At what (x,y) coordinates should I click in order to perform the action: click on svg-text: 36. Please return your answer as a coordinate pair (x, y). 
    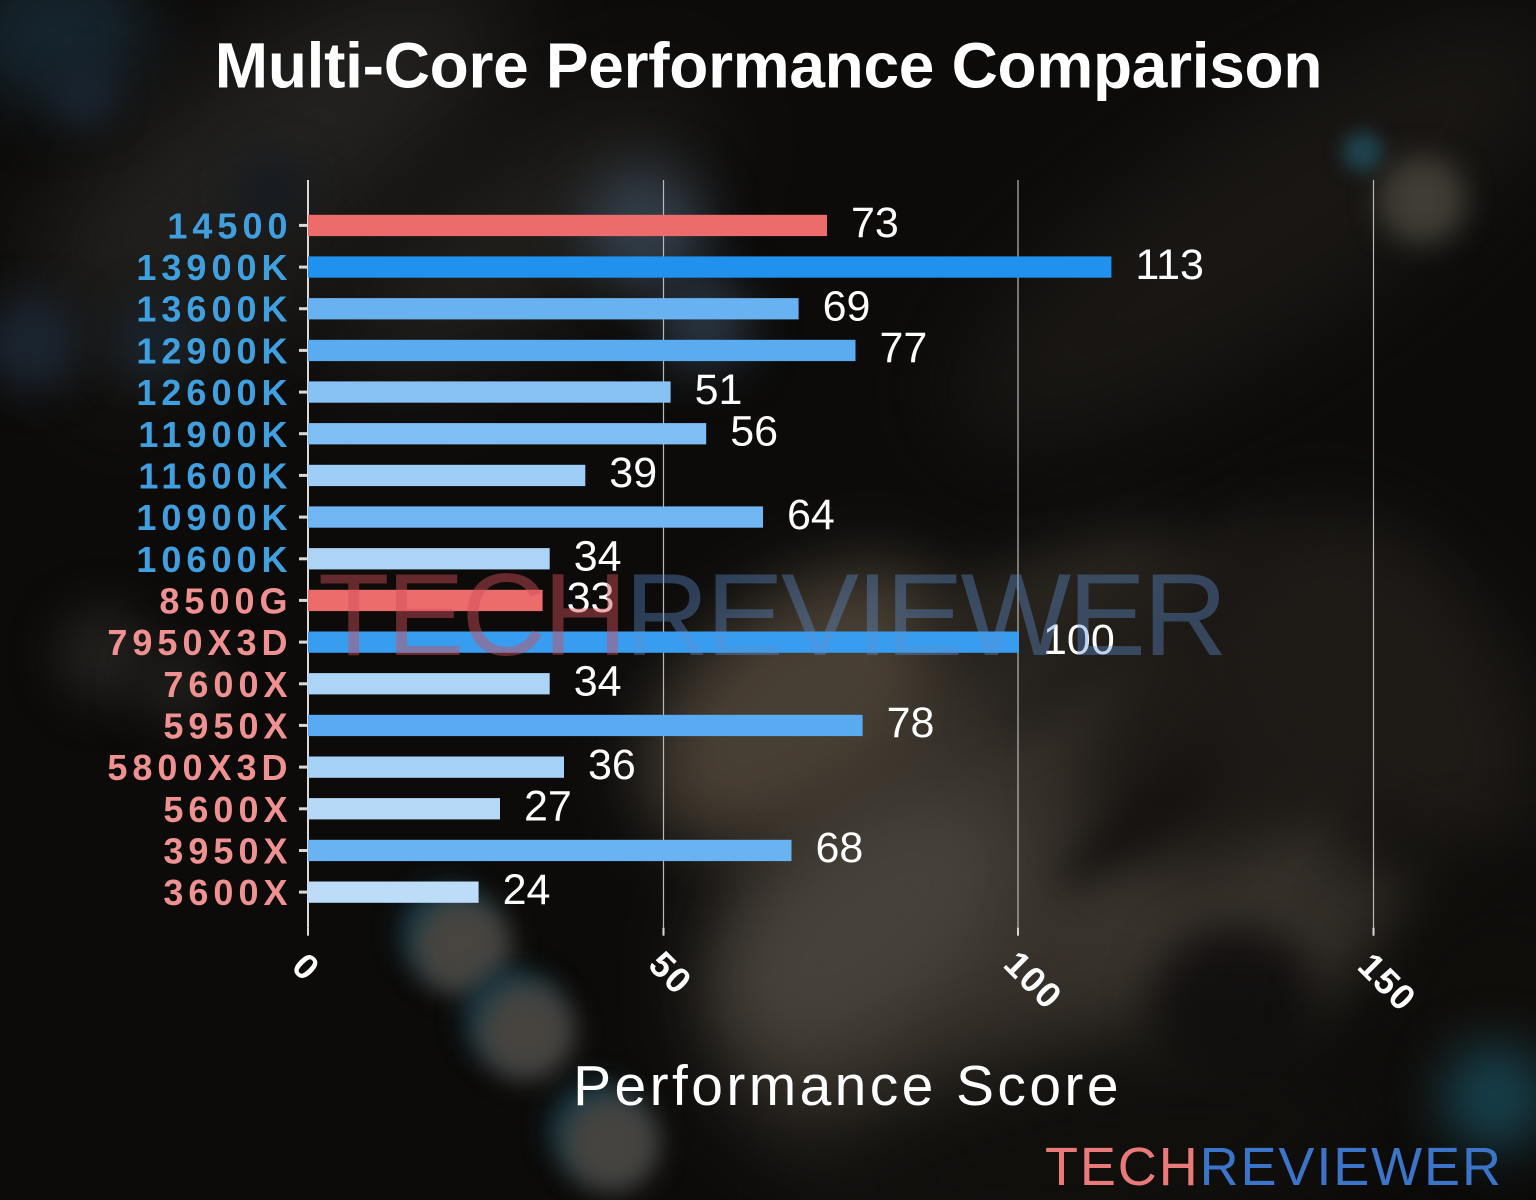
    Looking at the image, I should click on (612, 765).